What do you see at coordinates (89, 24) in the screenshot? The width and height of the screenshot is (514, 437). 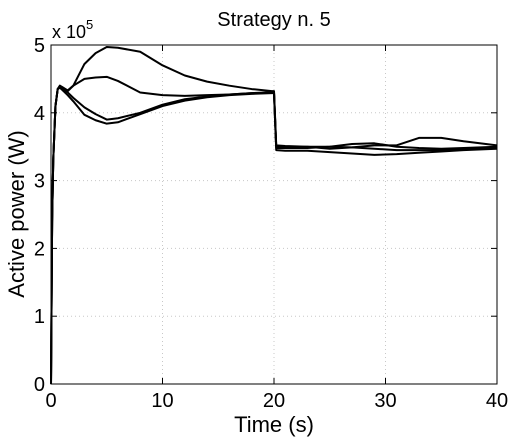 I see `y-exponent-power: 5` at bounding box center [89, 24].